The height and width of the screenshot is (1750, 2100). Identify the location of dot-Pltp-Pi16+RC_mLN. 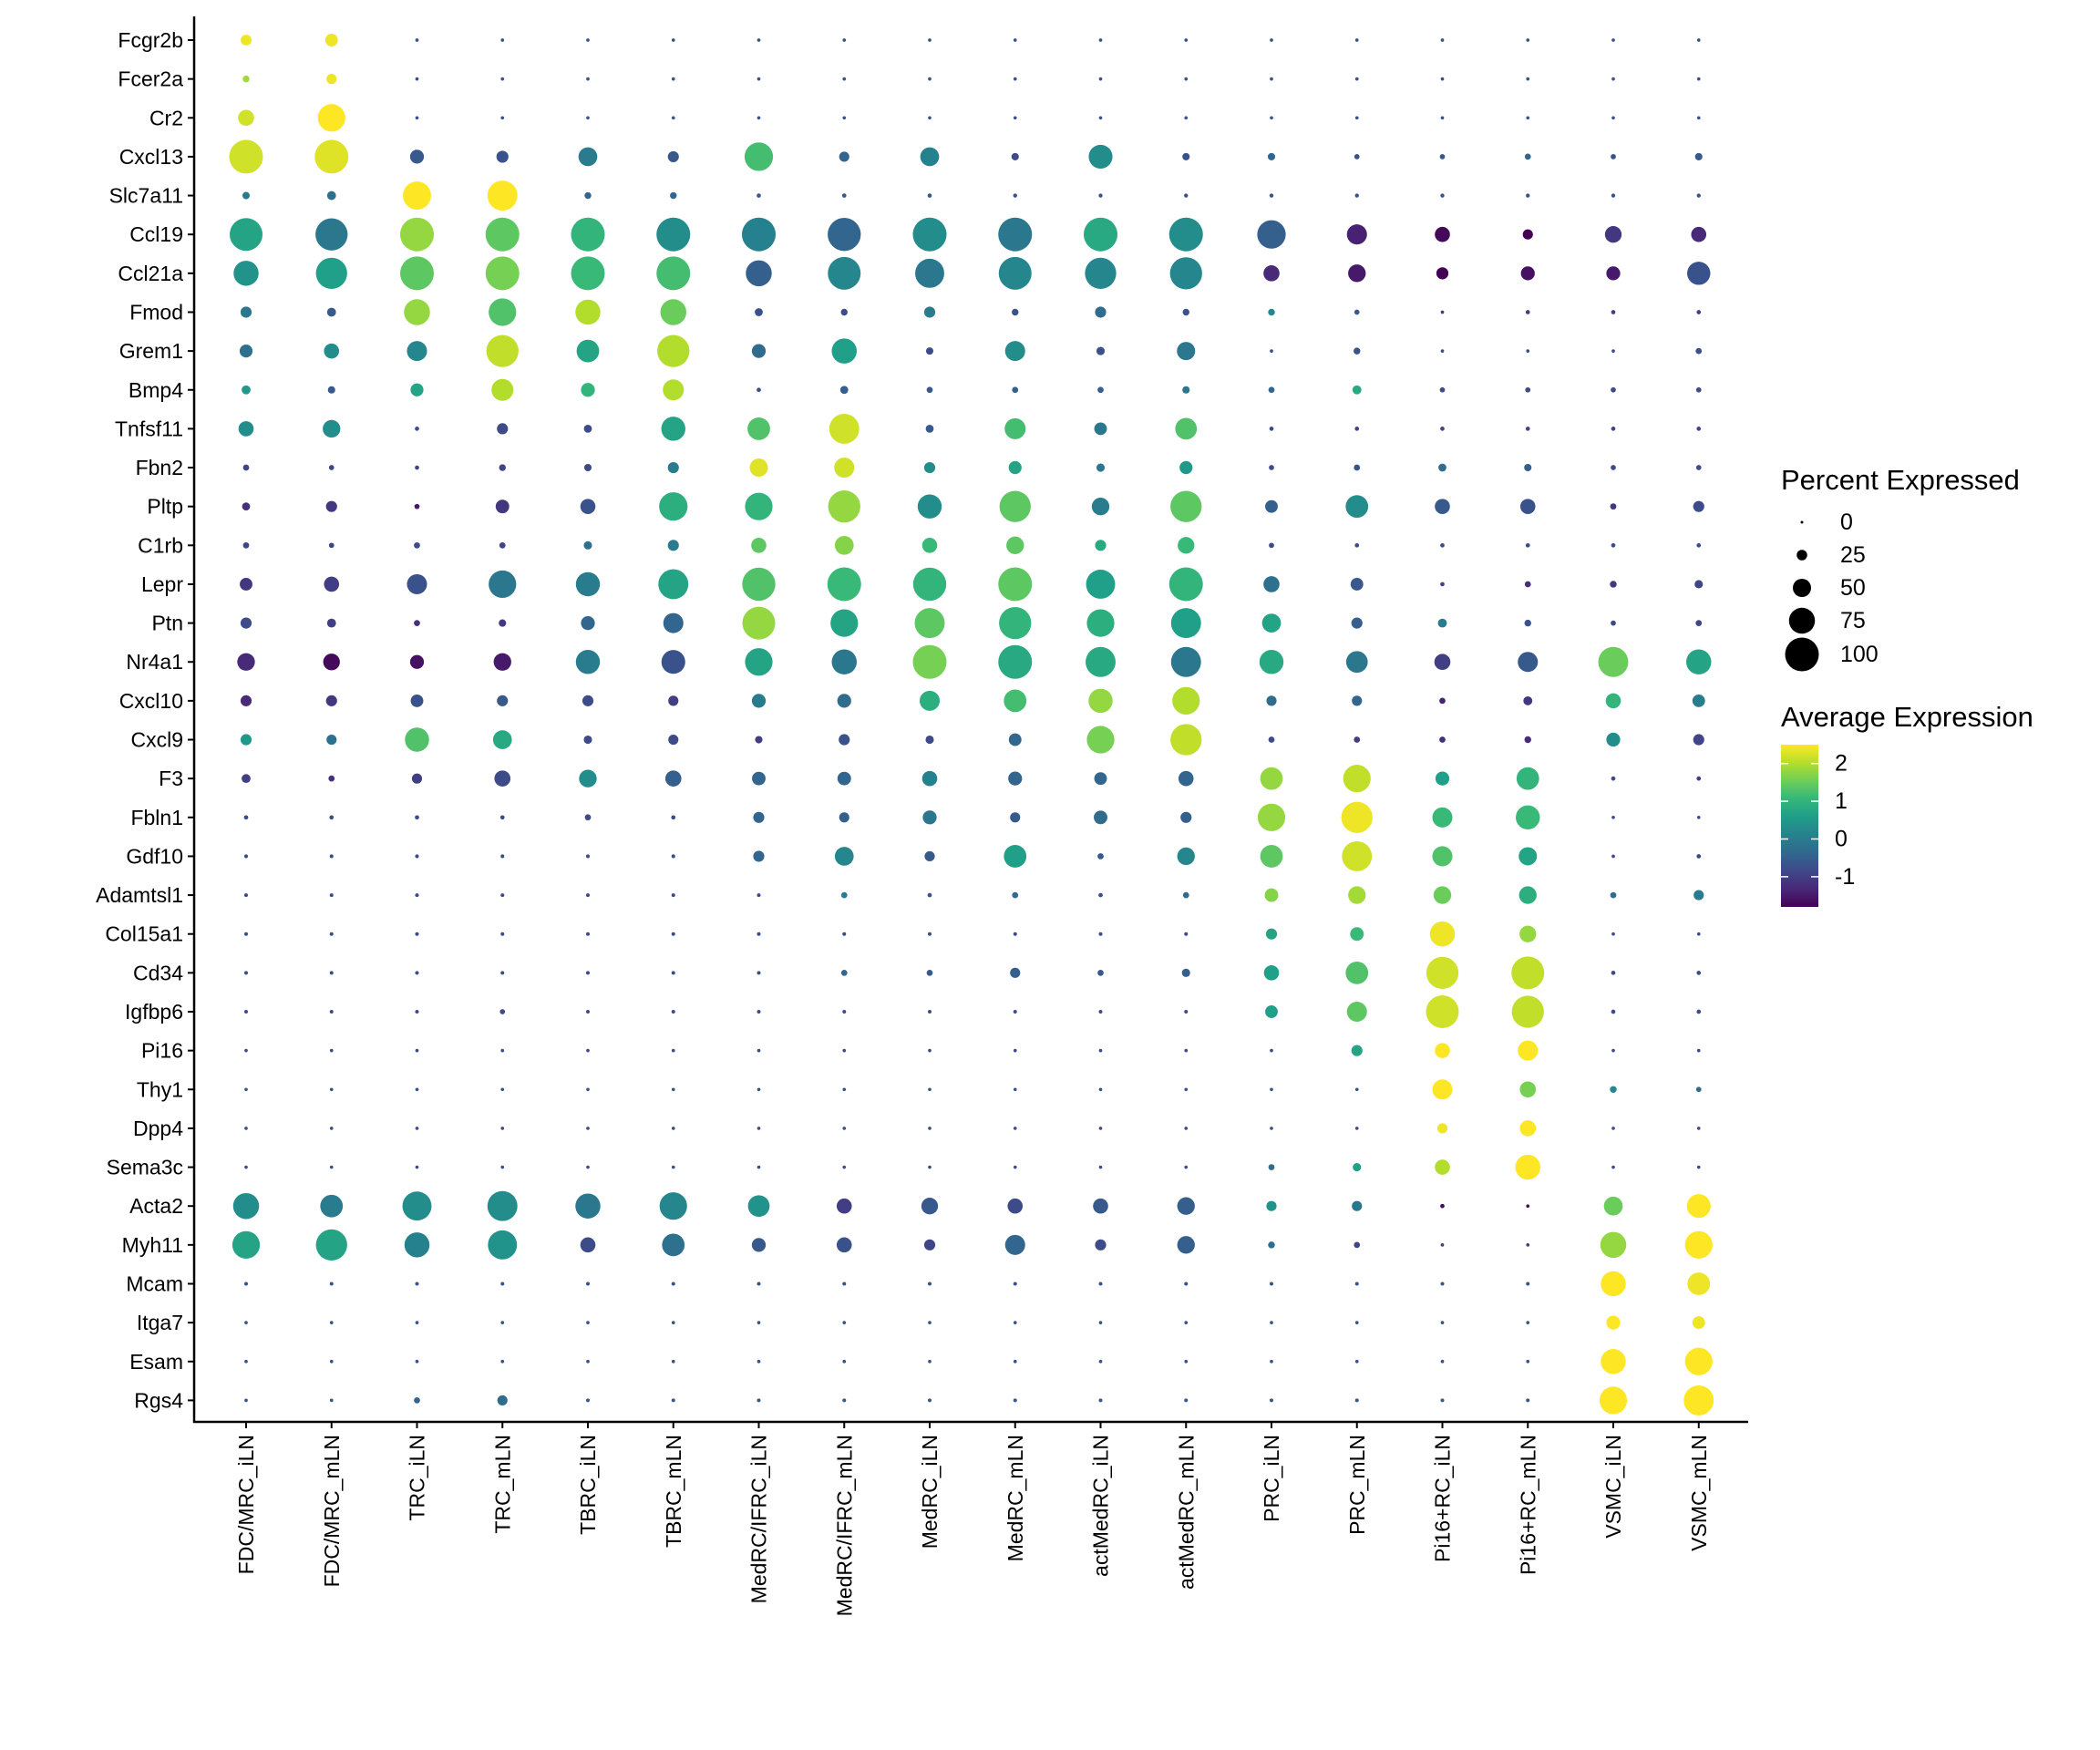
(1528, 507).